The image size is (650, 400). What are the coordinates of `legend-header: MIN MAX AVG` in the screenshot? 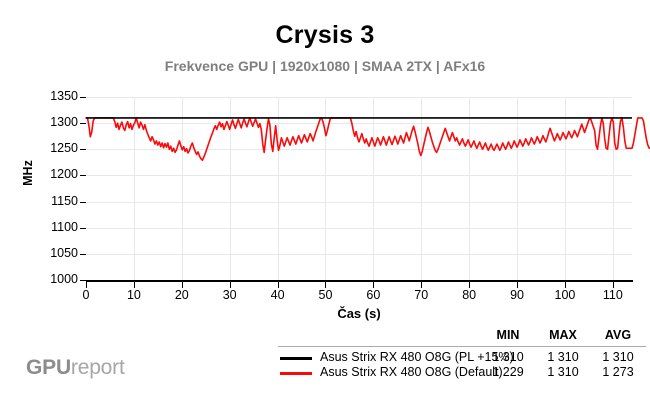 It's located at (462, 336).